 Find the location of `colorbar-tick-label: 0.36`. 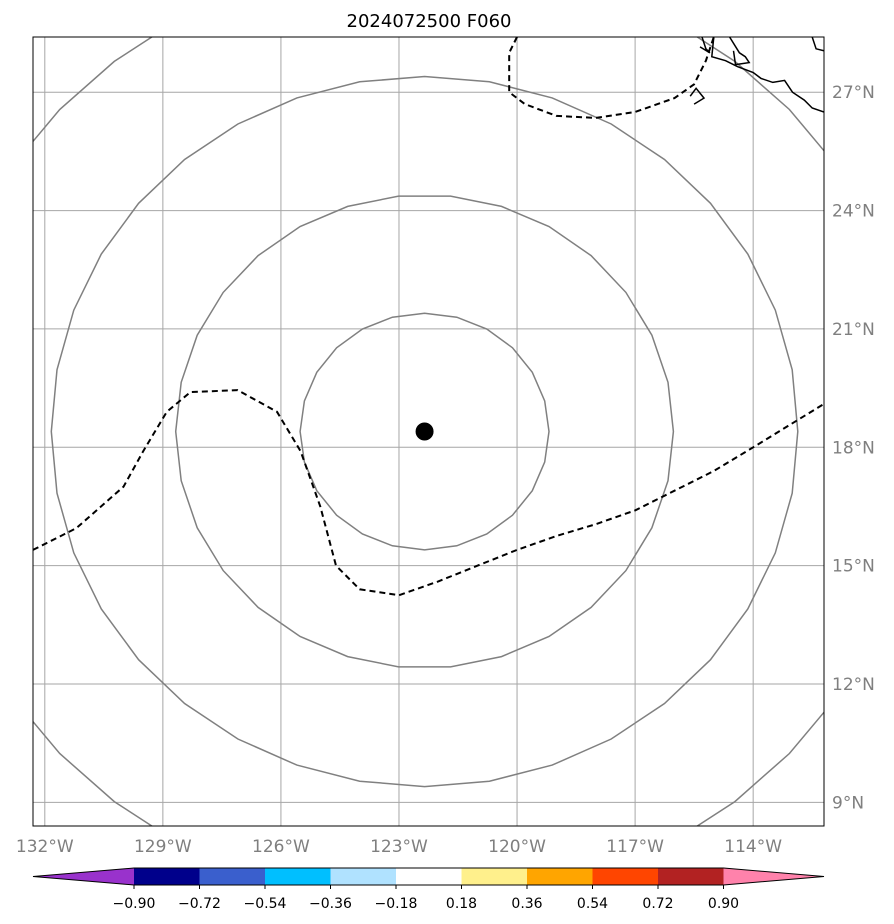

colorbar-tick-label: 0.36 is located at coordinates (526, 904).